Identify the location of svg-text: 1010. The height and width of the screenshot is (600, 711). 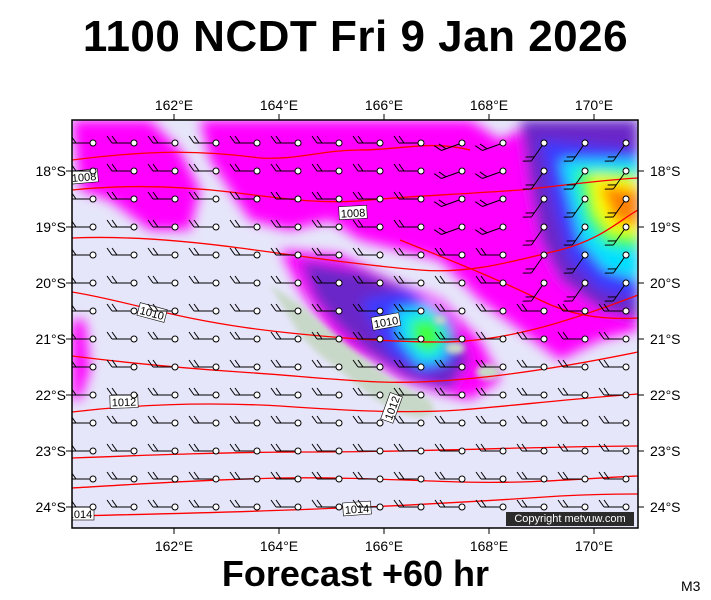
(386, 323).